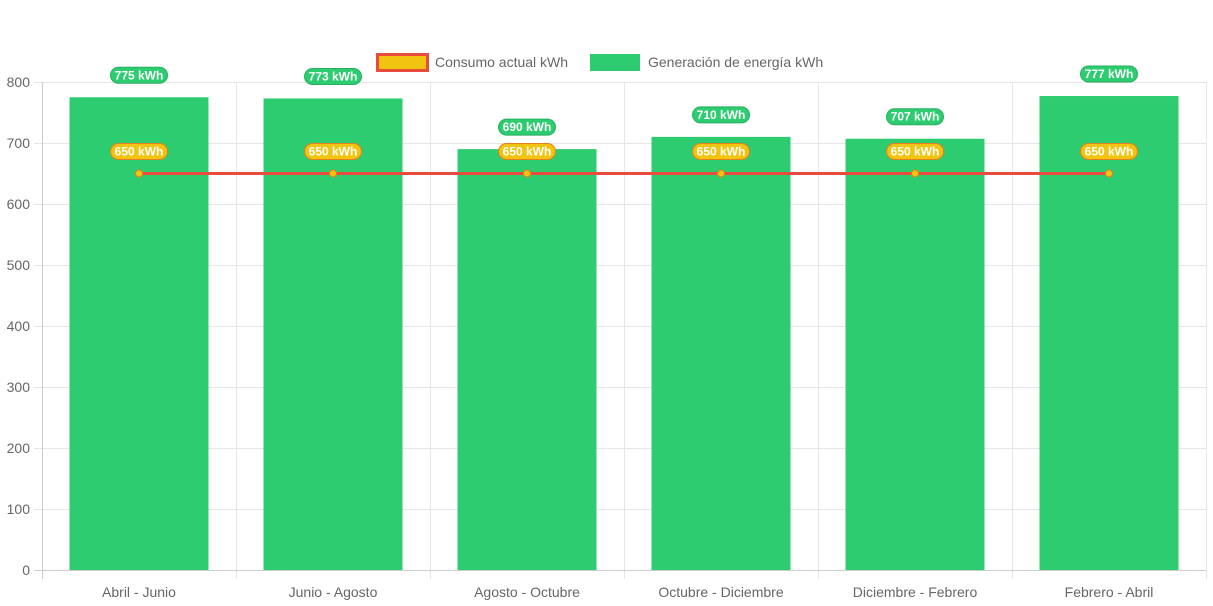 This screenshot has width=1213, height=606. What do you see at coordinates (735, 62) in the screenshot?
I see `legend-label-generacion: Generación de energía kWh` at bounding box center [735, 62].